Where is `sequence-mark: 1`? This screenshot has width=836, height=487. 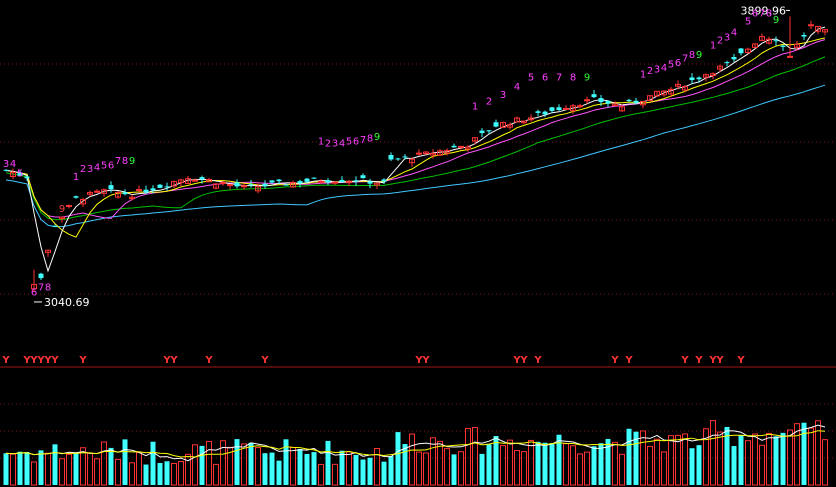 sequence-mark: 1 is located at coordinates (643, 74).